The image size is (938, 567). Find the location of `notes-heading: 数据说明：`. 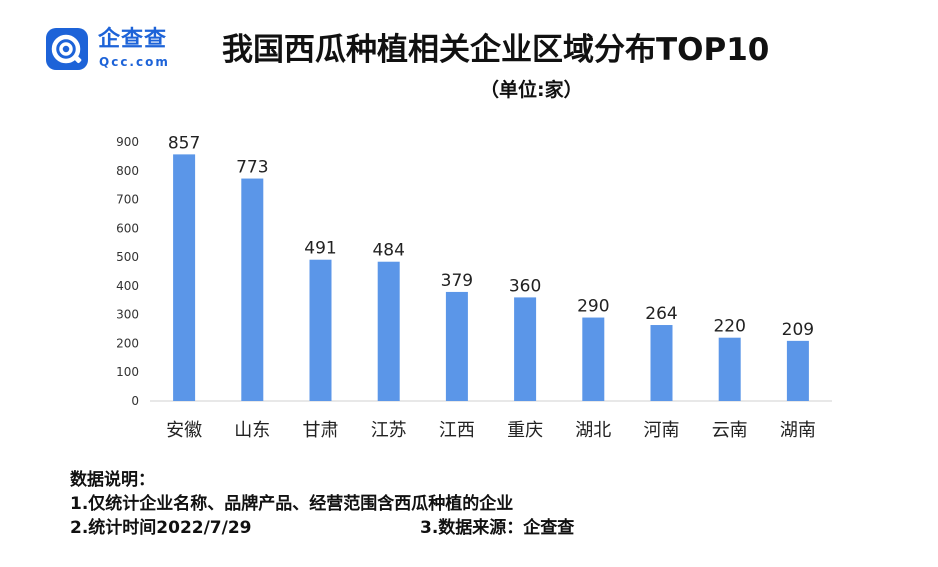

notes-heading: 数据说明： is located at coordinates (112, 480).